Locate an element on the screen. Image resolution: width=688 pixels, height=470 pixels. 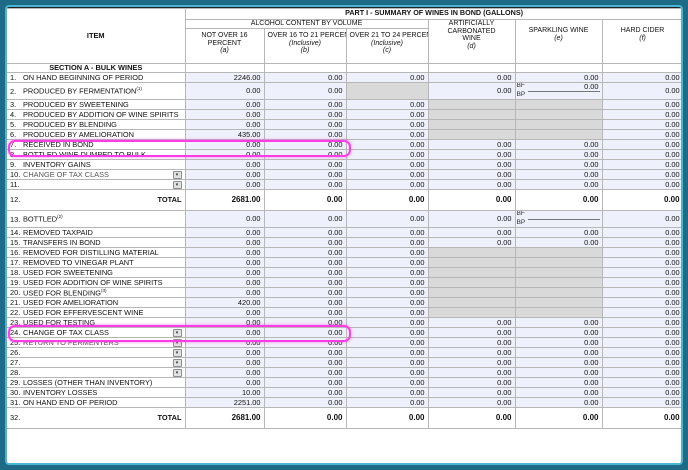
sparkling-bf-bp-cell: BF BP 0.00 is located at coordinates (558, 91).